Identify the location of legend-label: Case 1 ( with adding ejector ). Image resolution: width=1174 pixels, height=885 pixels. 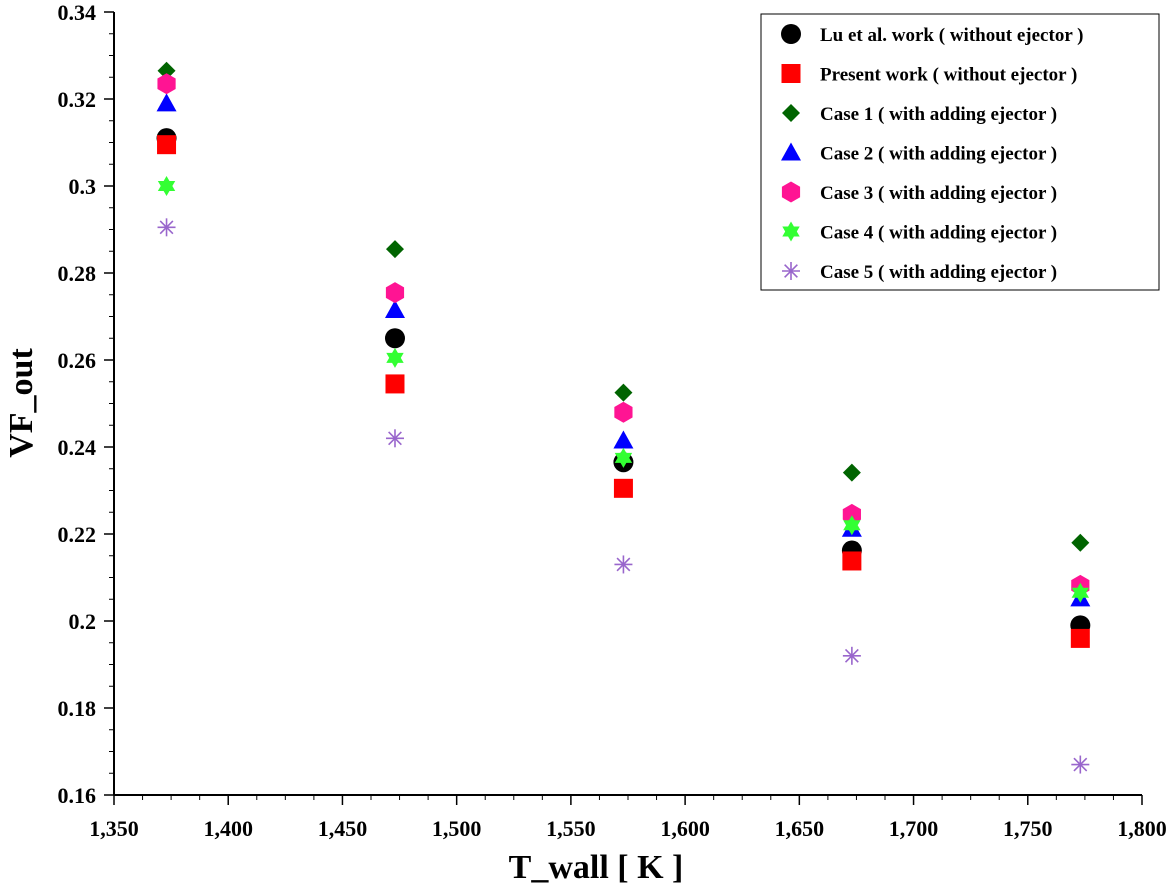
(938, 114).